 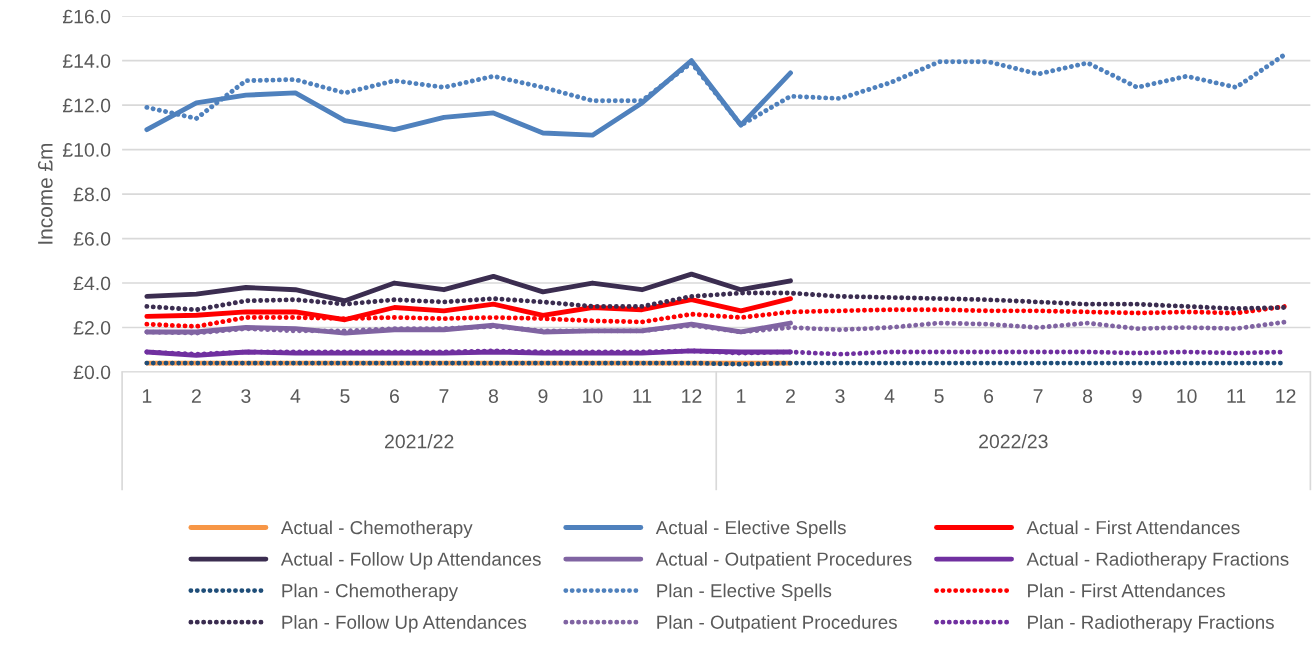 What do you see at coordinates (1126, 590) in the screenshot?
I see `legend-label: Plan - First Attendances` at bounding box center [1126, 590].